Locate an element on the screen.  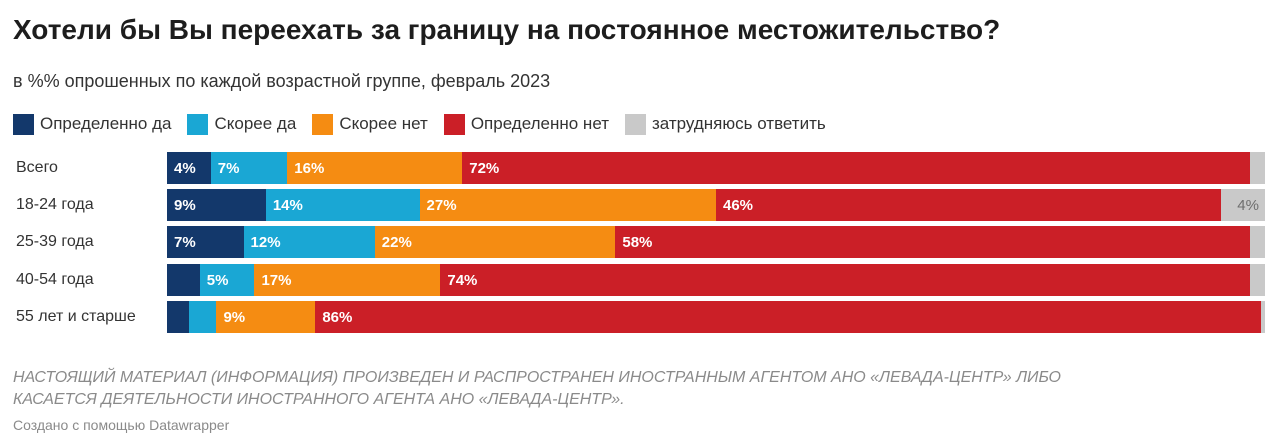
bar-segment: 86% is located at coordinates (788, 317).